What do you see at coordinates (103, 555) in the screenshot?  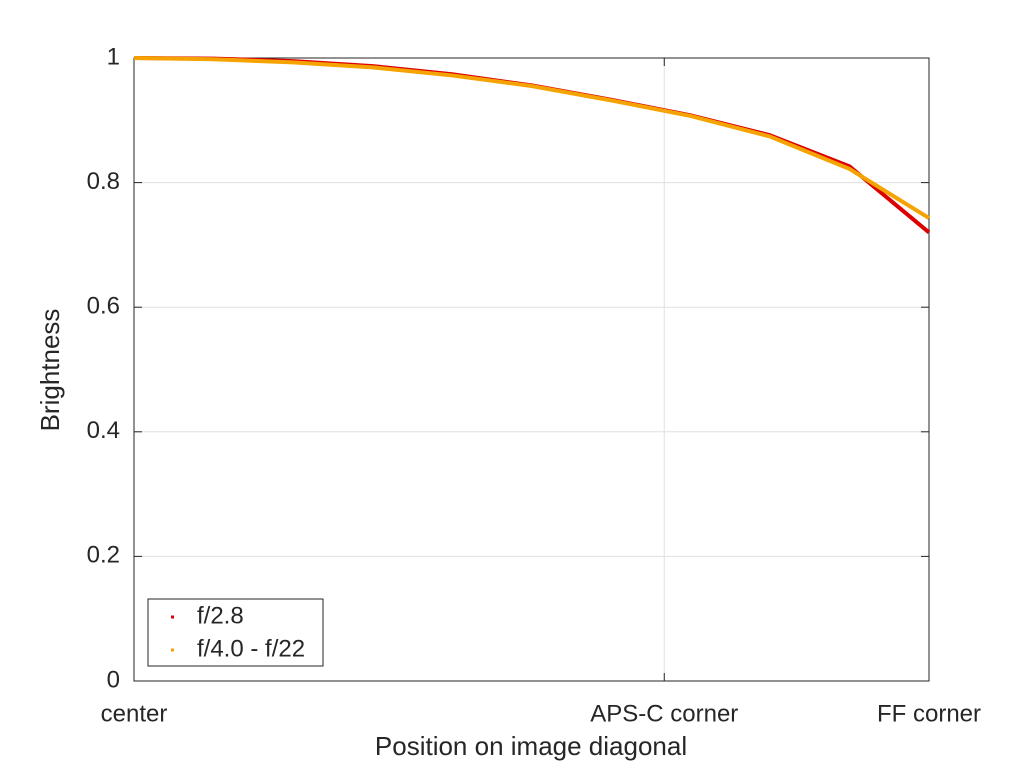 I see `y-tick-label: 0.2` at bounding box center [103, 555].